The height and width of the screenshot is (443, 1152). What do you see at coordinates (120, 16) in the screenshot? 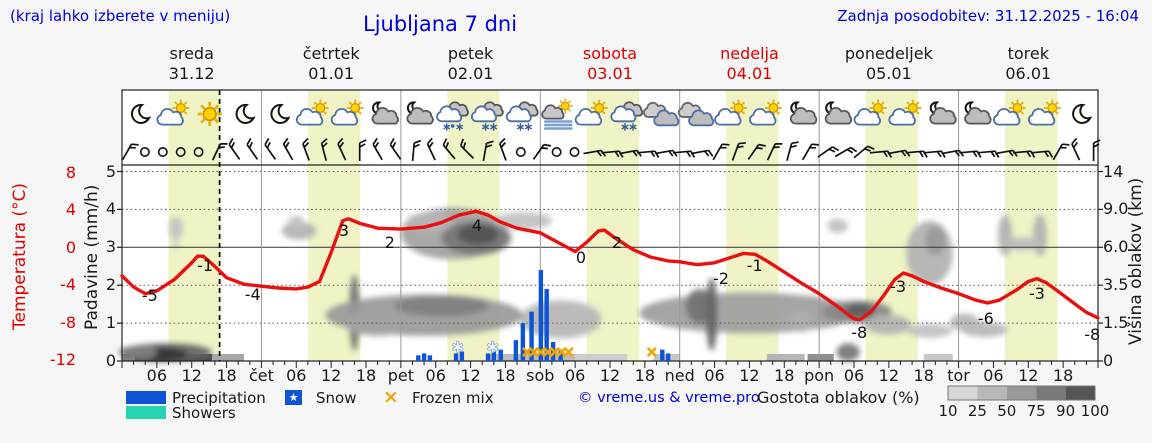
I see `location-hint: (kraj lahko izberete v meniju)` at bounding box center [120, 16].